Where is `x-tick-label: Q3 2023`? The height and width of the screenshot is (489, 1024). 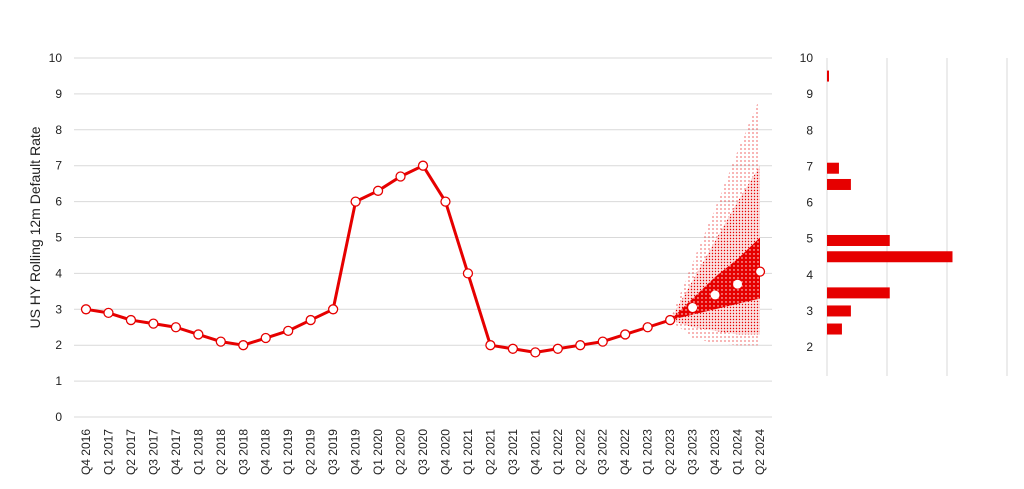
x-tick-label: Q3 2023 is located at coordinates (693, 452).